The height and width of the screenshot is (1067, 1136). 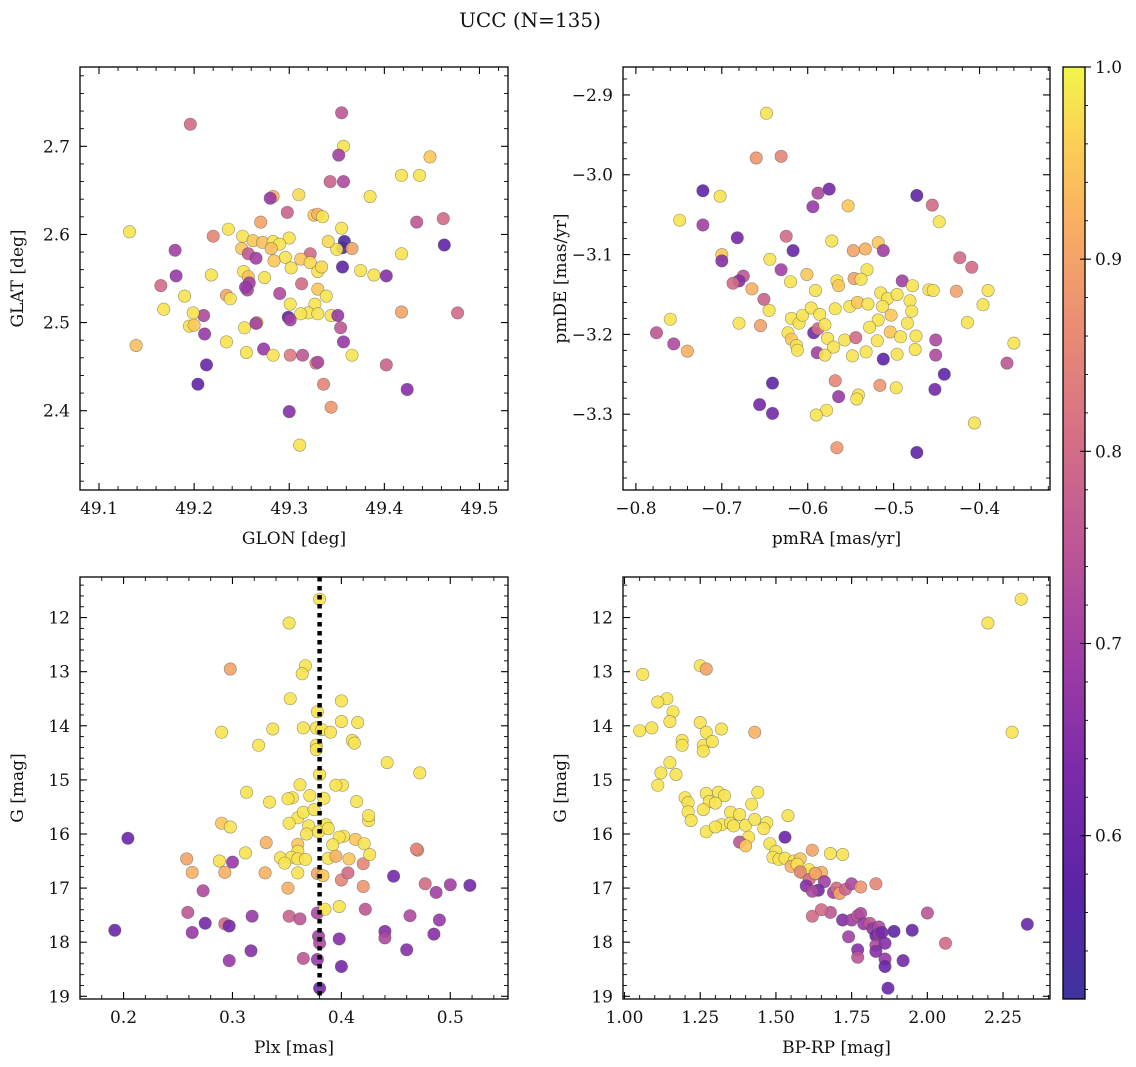 I want to click on x-tick-label: 1.00, so click(x=625, y=1018).